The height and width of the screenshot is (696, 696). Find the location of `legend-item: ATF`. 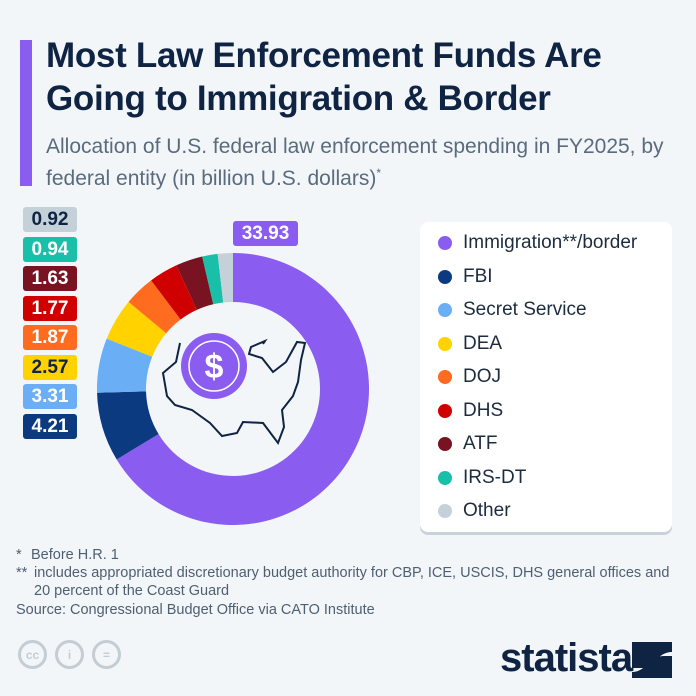

legend-item: ATF is located at coordinates (467, 444).